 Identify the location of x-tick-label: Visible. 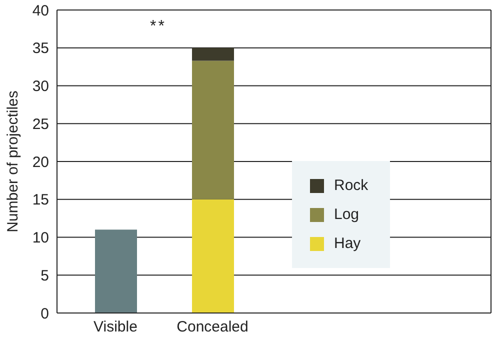
(116, 327).